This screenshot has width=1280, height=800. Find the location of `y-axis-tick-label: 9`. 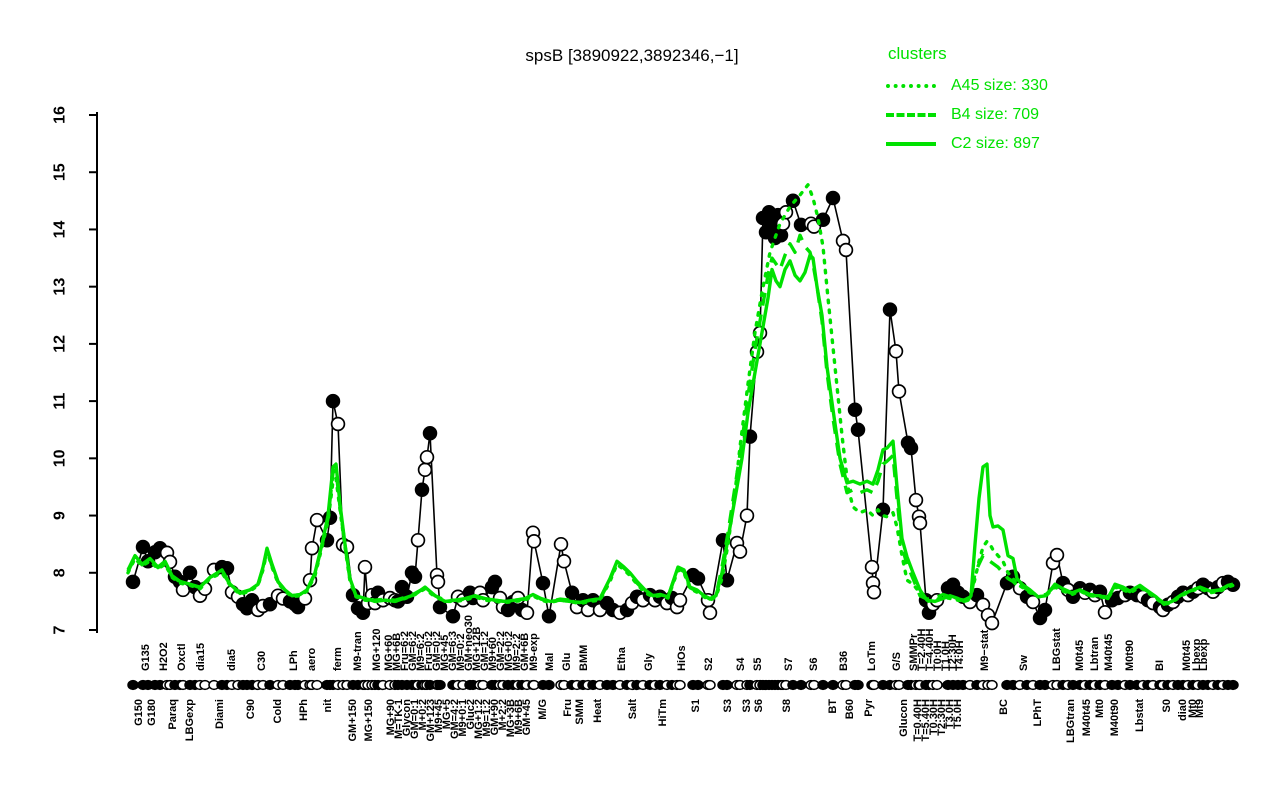

y-axis-tick-label: 9 is located at coordinates (60, 515).